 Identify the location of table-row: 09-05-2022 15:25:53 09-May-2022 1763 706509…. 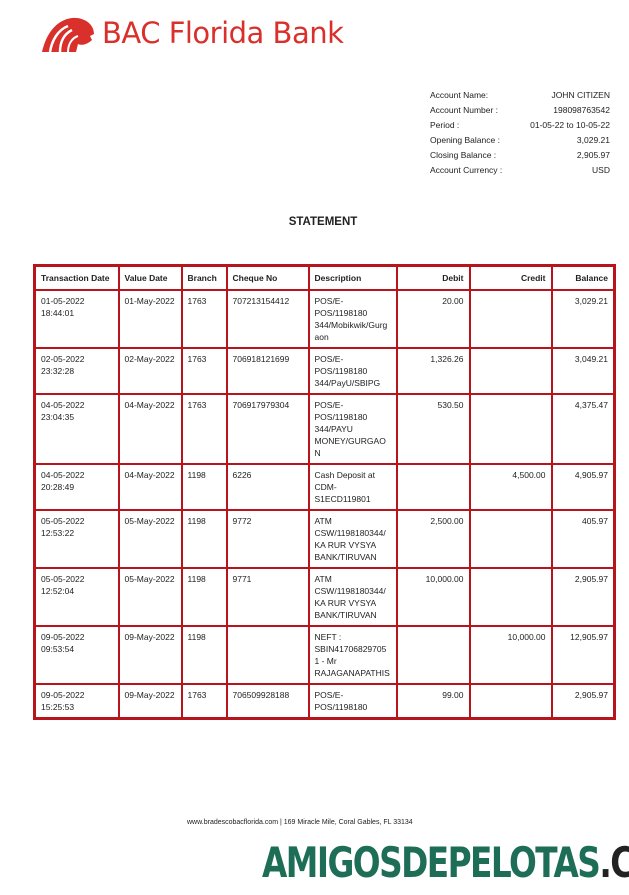
(324, 701).